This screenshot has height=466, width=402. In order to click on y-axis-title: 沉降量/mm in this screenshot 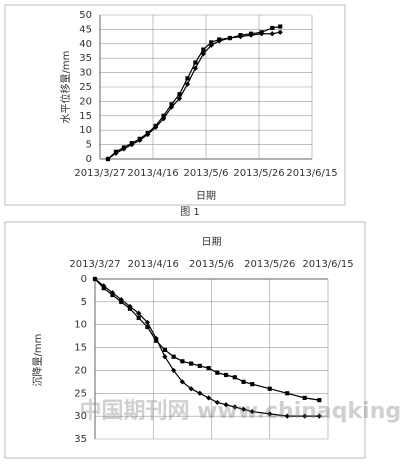, I will do `click(37, 360)`.